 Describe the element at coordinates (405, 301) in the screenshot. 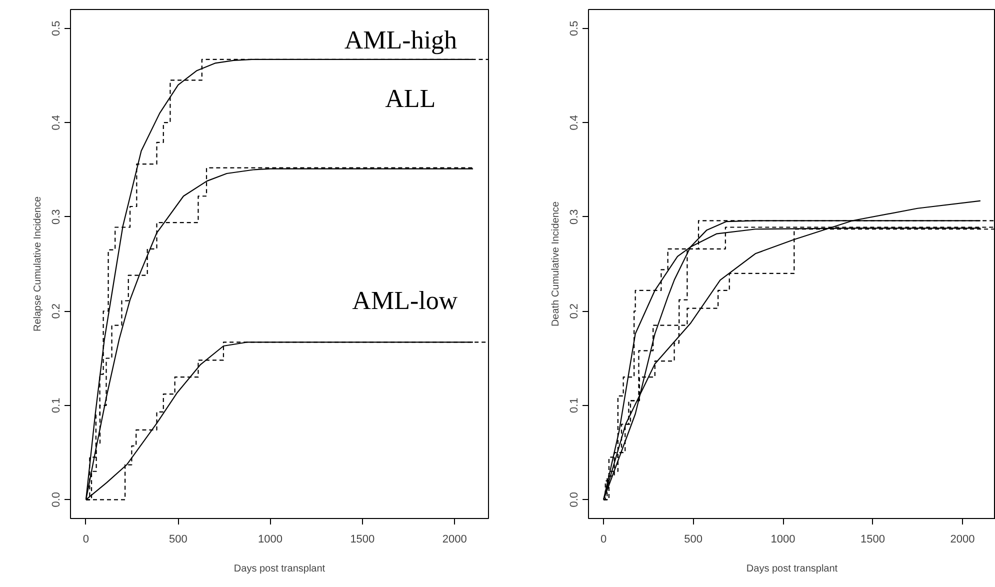

I see `annotation: AML-low` at that location.